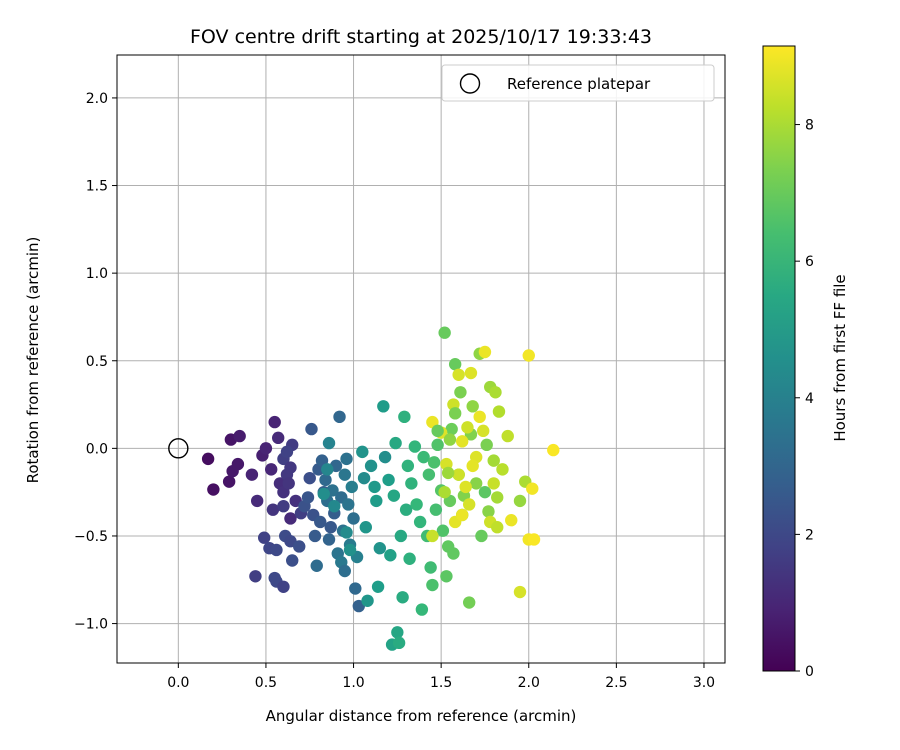  What do you see at coordinates (97, 99) in the screenshot?
I see `y-tick-label: 2.0` at bounding box center [97, 99].